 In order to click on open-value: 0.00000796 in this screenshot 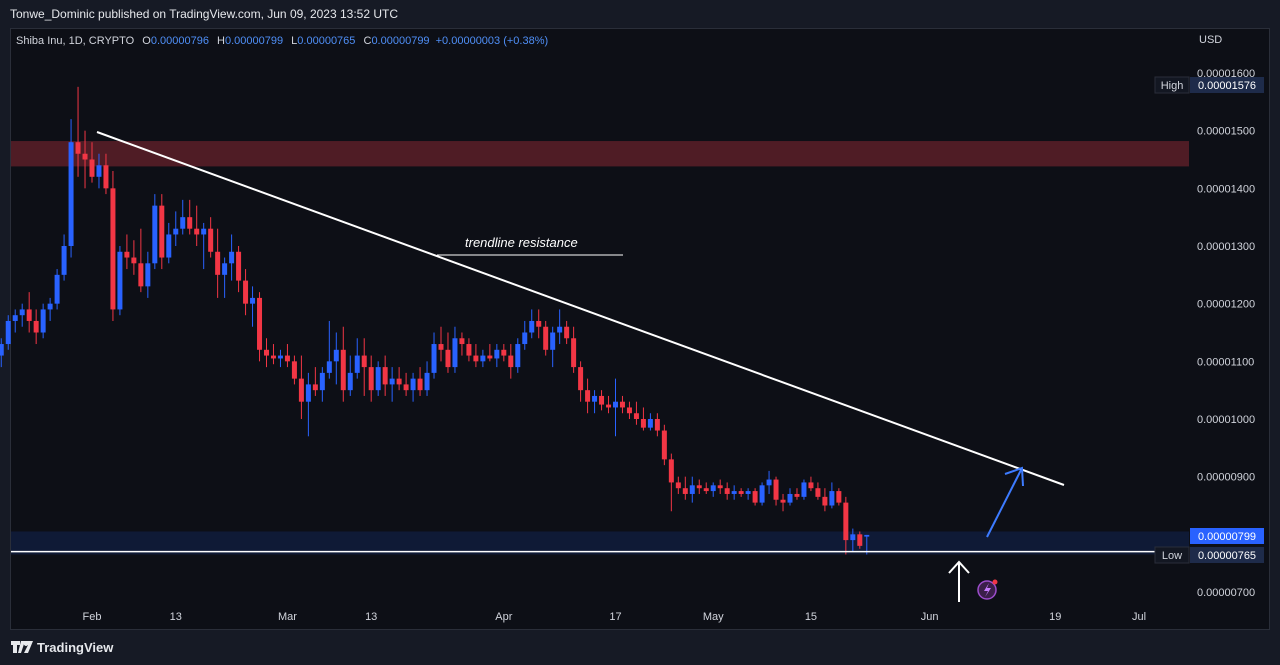, I will do `click(179, 41)`.